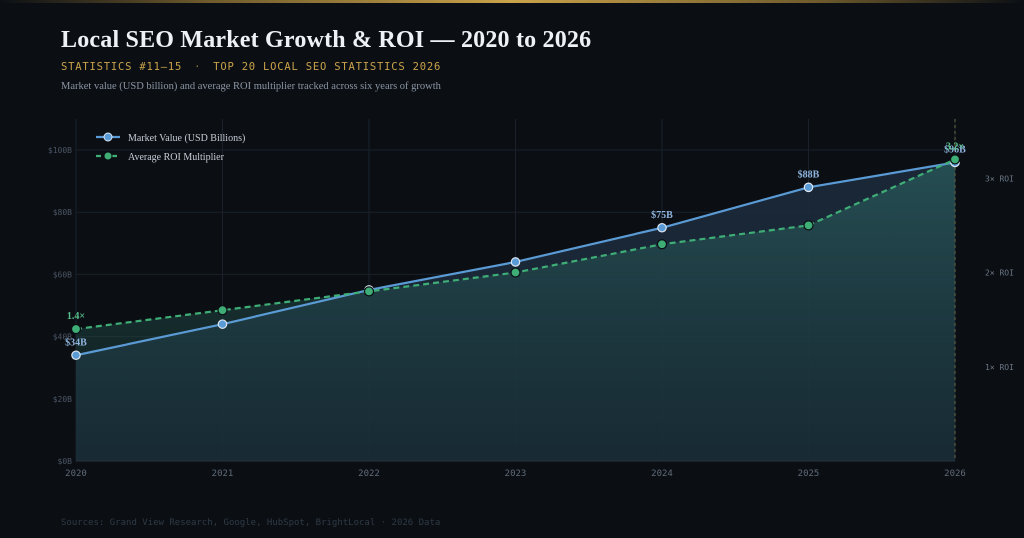  Describe the element at coordinates (999, 273) in the screenshot. I see `y-right-tick-label: 2× ROI` at that location.